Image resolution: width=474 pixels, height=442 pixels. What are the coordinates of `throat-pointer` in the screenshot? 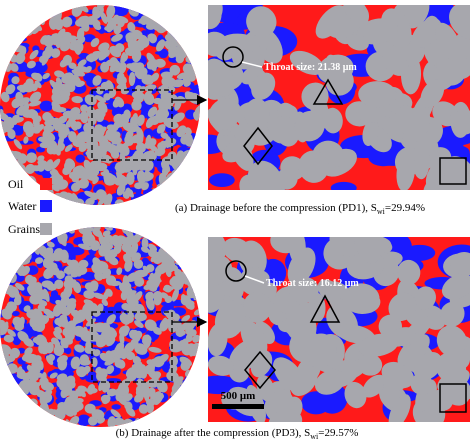 It's located at (254, 279).